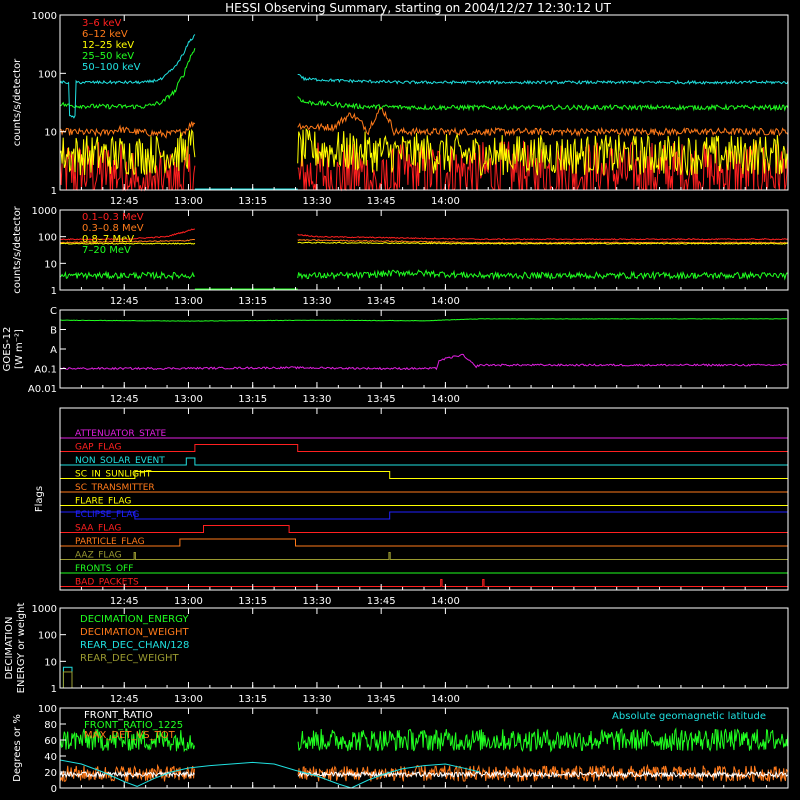  Describe the element at coordinates (113, 217) in the screenshot. I see `high-panel-legend-item: 0.1–0.3 MeV` at that location.